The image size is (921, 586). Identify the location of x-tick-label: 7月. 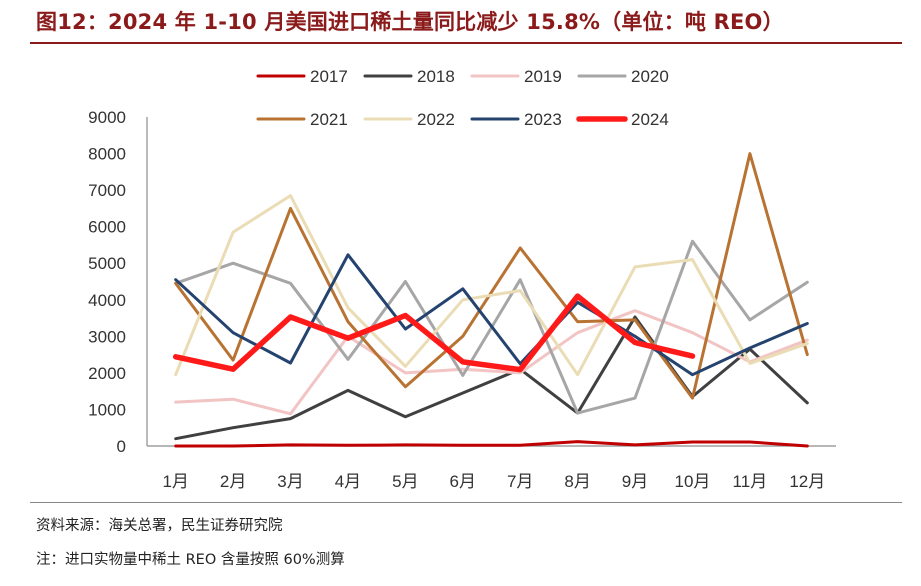
(520, 481).